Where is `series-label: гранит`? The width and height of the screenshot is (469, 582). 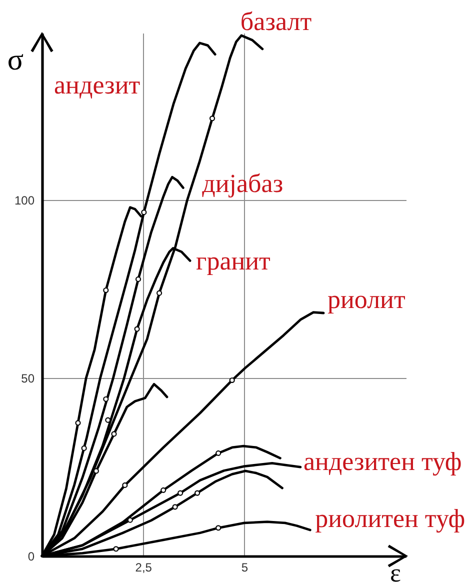 series-label: гранит is located at coordinates (233, 261).